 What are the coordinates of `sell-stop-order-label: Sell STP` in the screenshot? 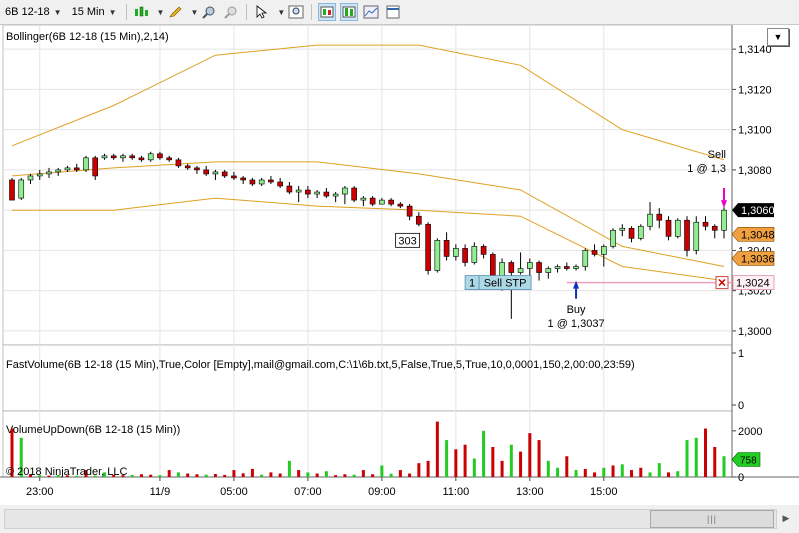 It's located at (505, 284).